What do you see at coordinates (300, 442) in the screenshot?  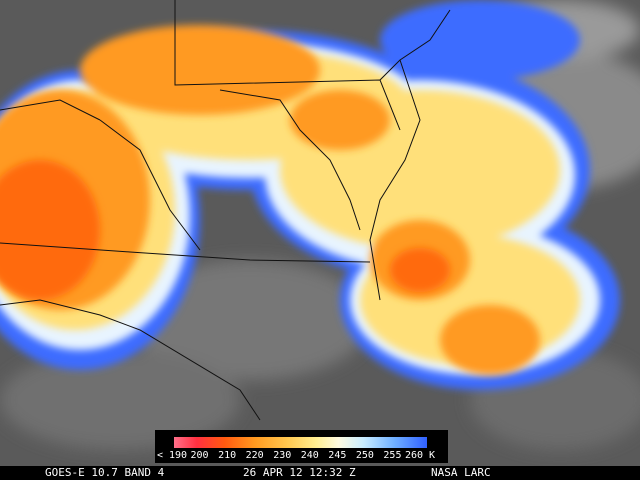 I see `legend-colorbar` at bounding box center [300, 442].